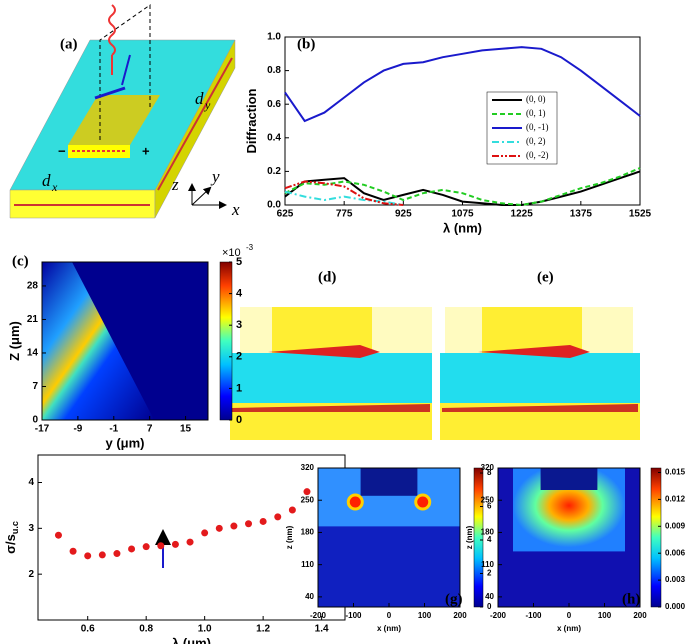 The height and width of the screenshot is (644, 685). I want to click on x-tick-label: 1375, so click(581, 214).